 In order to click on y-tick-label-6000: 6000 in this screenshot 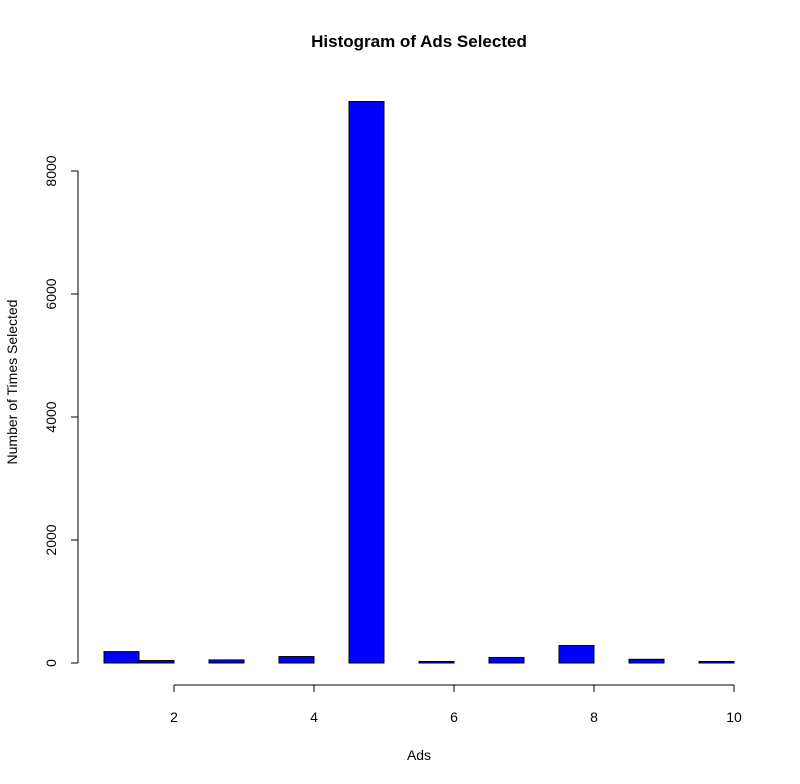, I will do `click(51, 293)`.